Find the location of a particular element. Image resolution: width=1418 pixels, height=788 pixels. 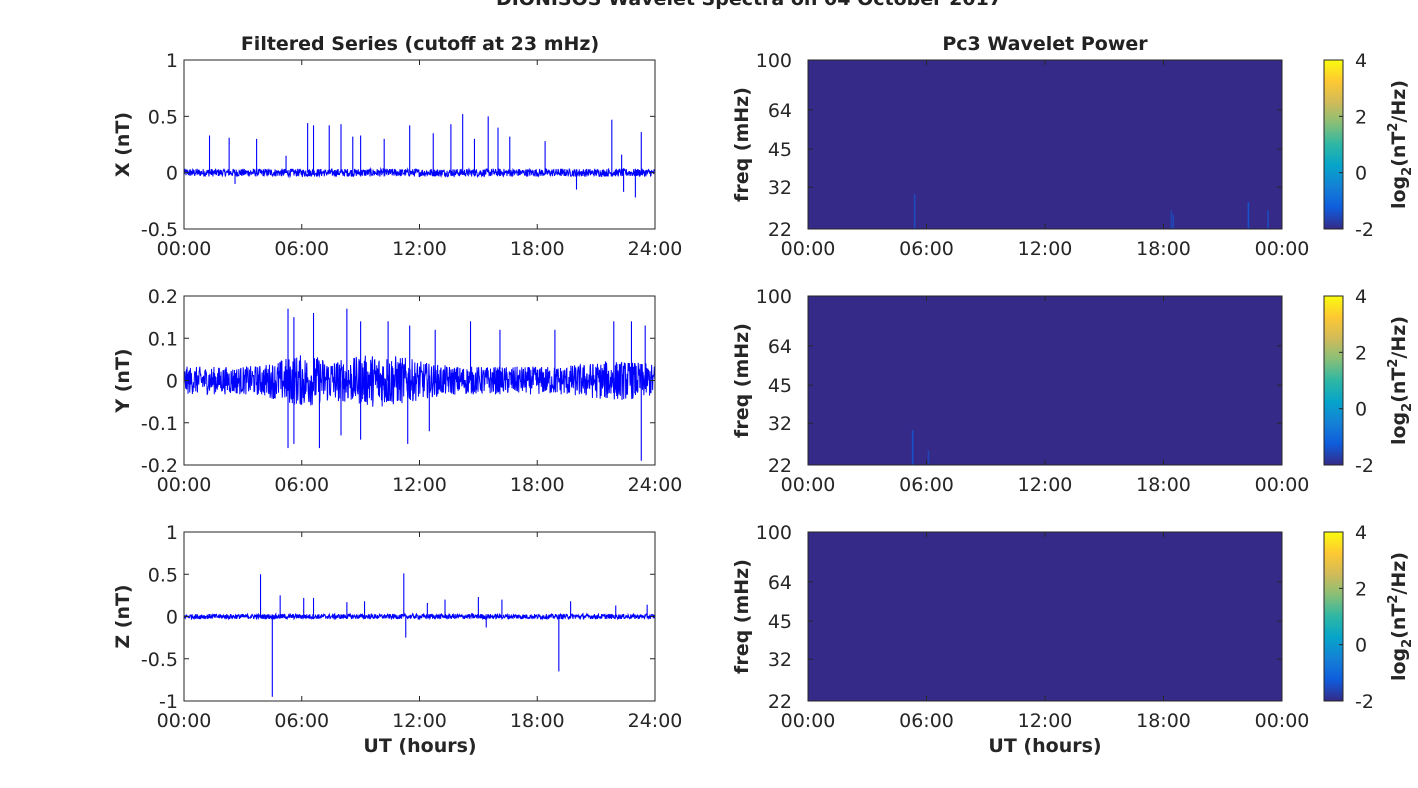

y-tick-label: -0.1 is located at coordinates (159, 424).